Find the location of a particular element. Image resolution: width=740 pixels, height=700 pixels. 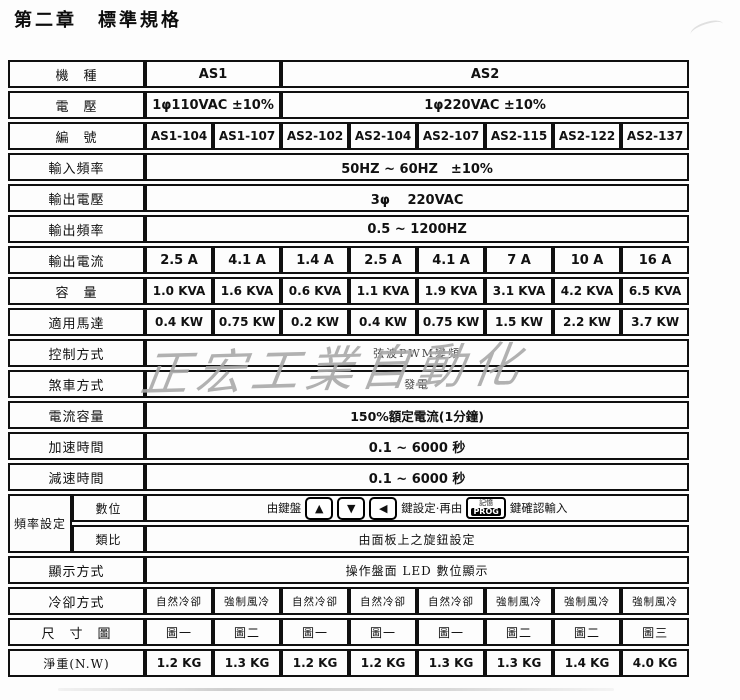

arrow-left-key-icon: ◀ is located at coordinates (383, 508).